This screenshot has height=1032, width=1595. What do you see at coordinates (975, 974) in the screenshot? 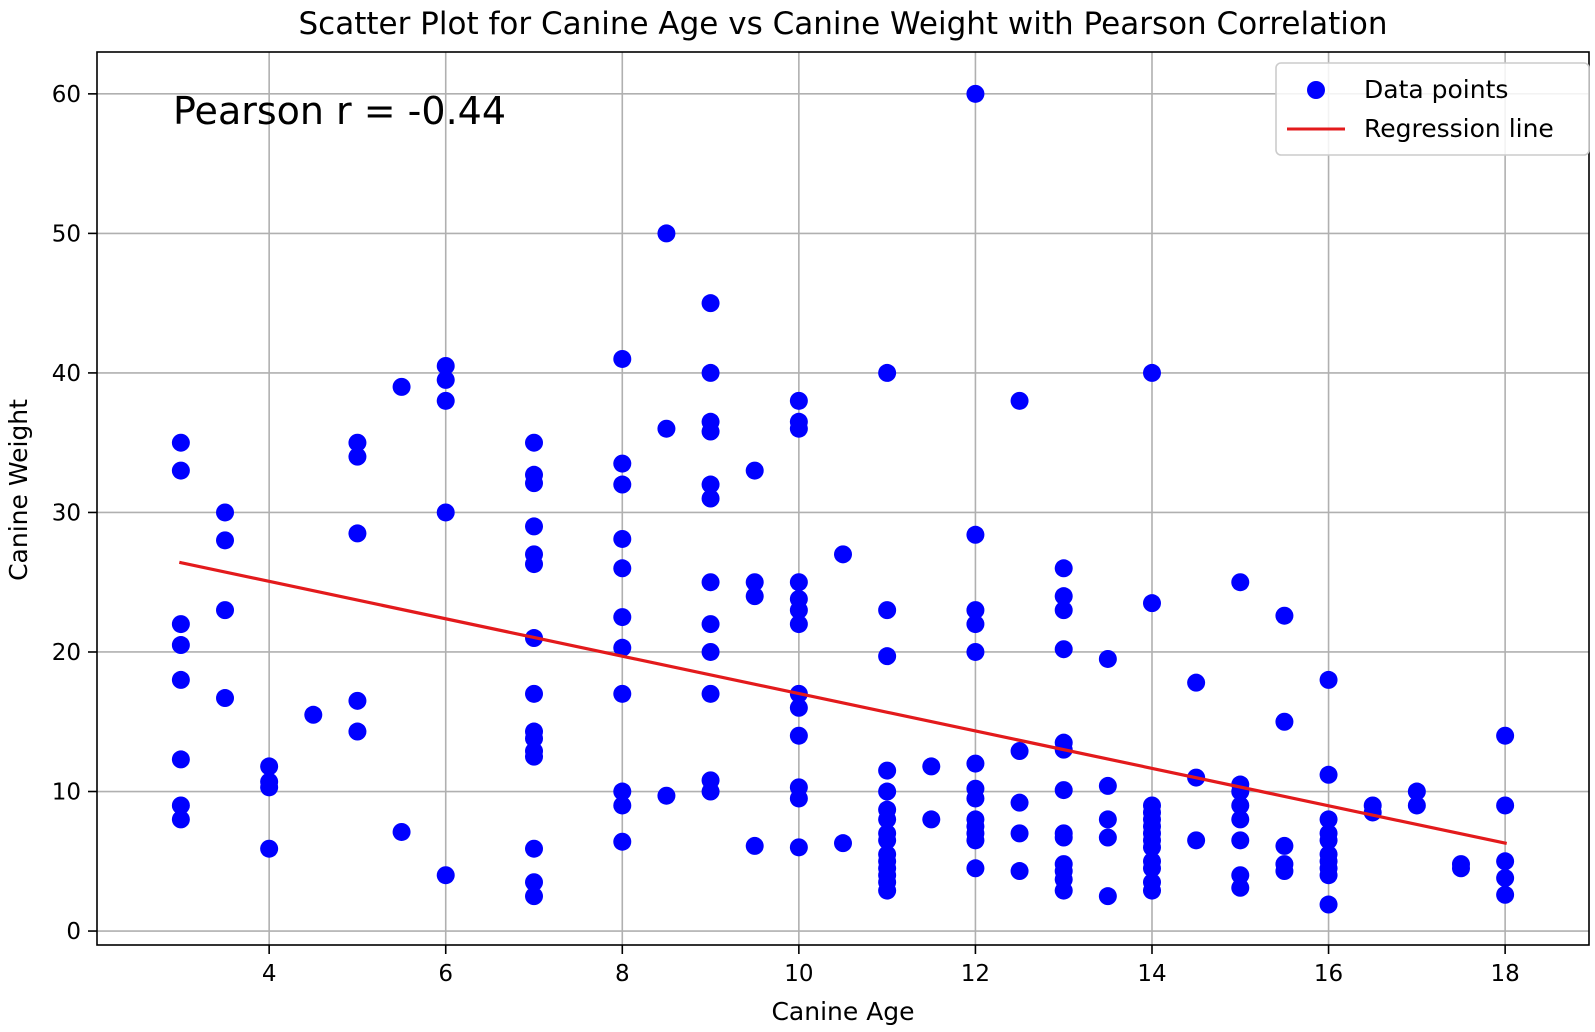
I see `x-tick-label: 12` at bounding box center [975, 974].